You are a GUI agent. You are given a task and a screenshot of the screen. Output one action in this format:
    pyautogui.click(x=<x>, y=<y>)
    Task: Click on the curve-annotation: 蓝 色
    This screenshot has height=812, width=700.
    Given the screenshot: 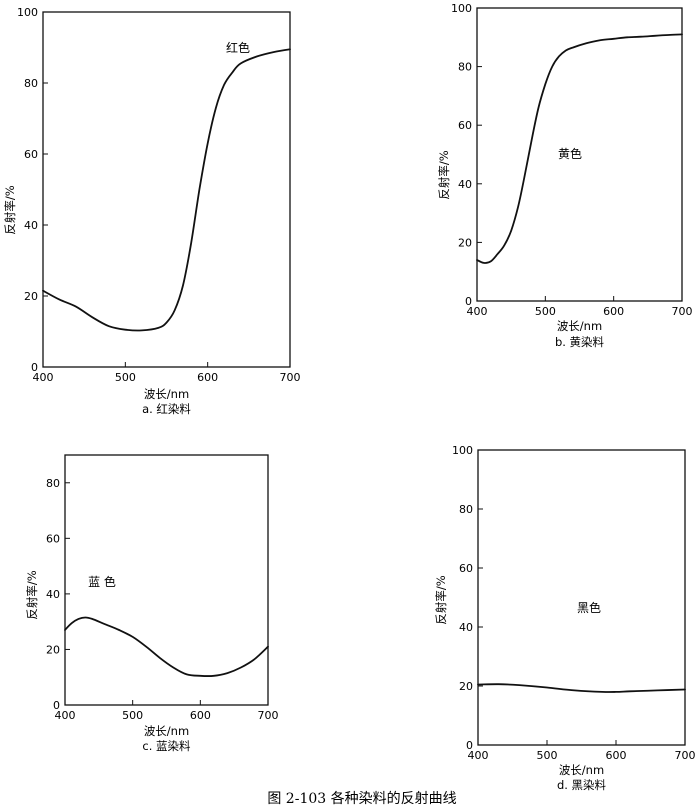 What is the action you would take?
    pyautogui.click(x=102, y=582)
    